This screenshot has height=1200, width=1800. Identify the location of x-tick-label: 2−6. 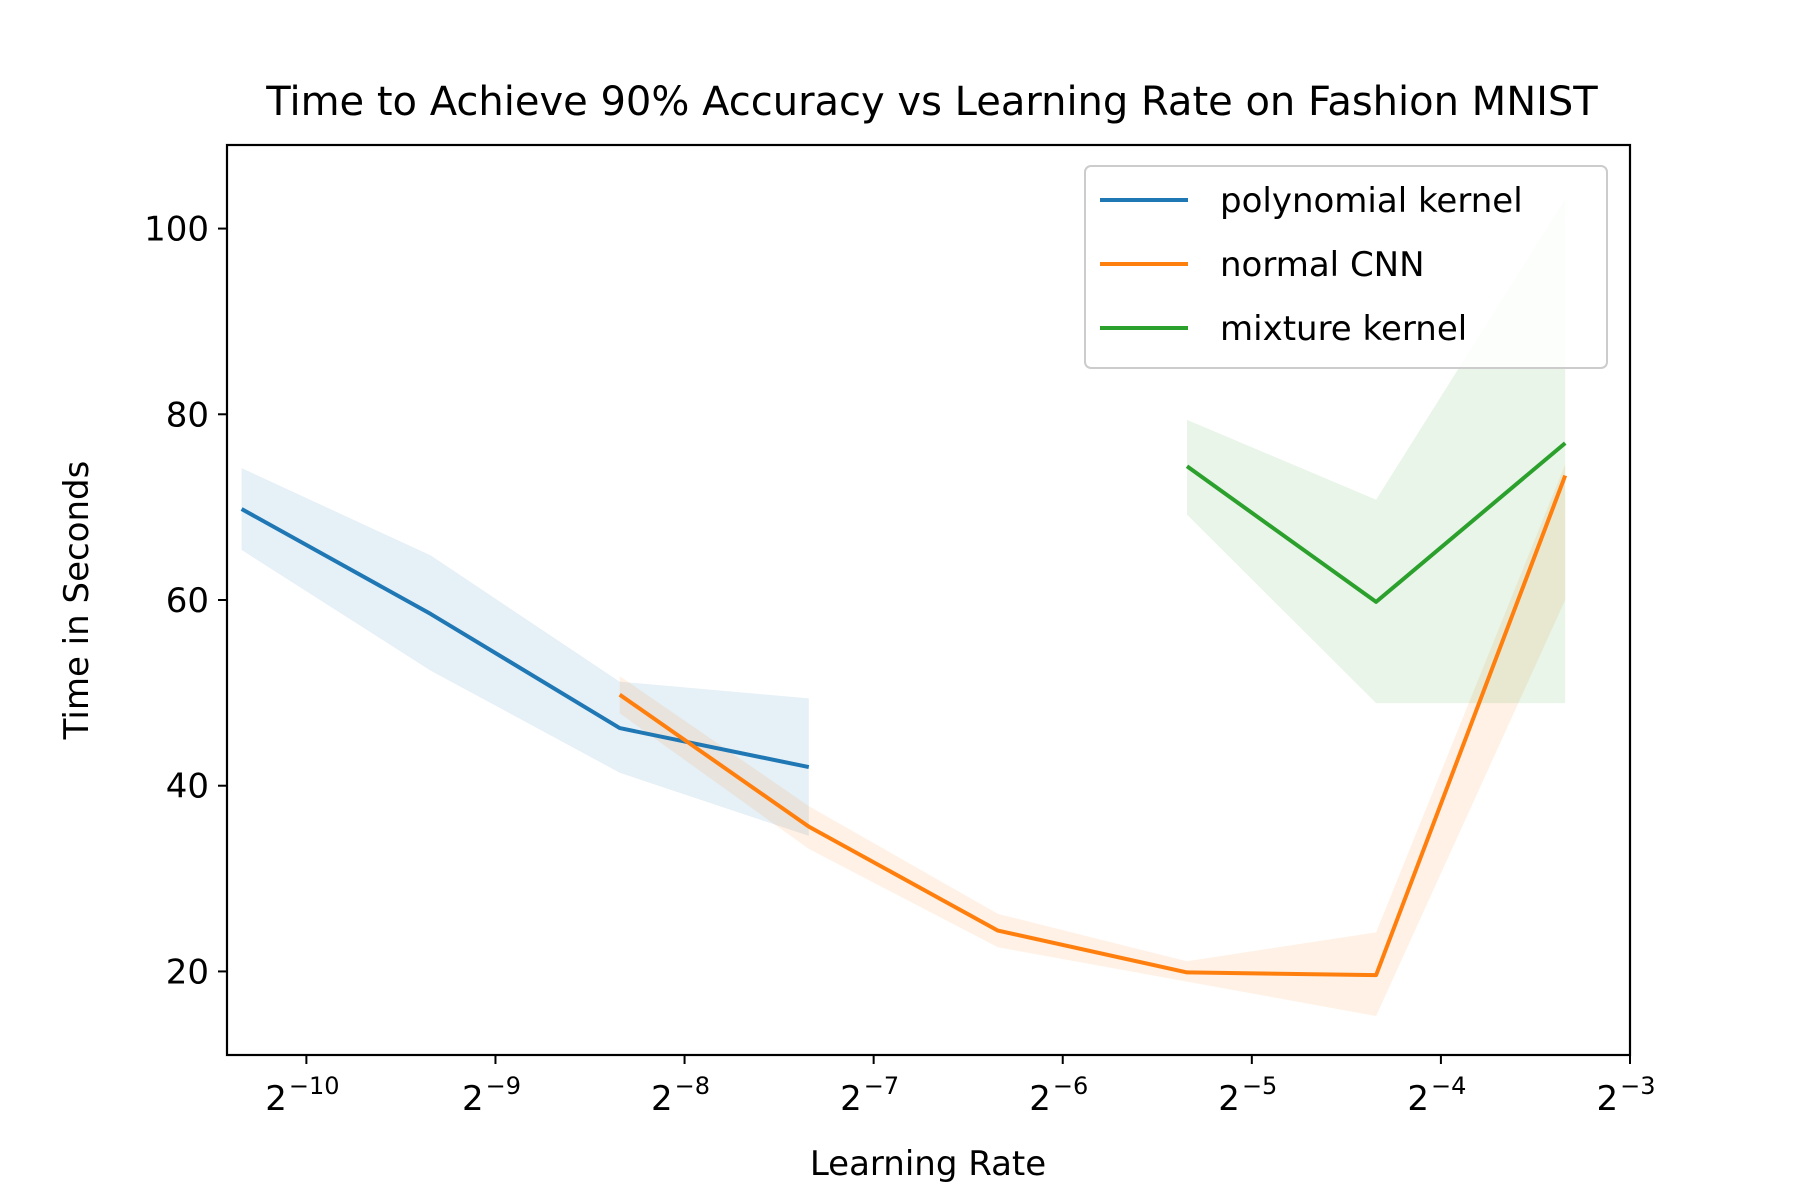
(1058, 1095).